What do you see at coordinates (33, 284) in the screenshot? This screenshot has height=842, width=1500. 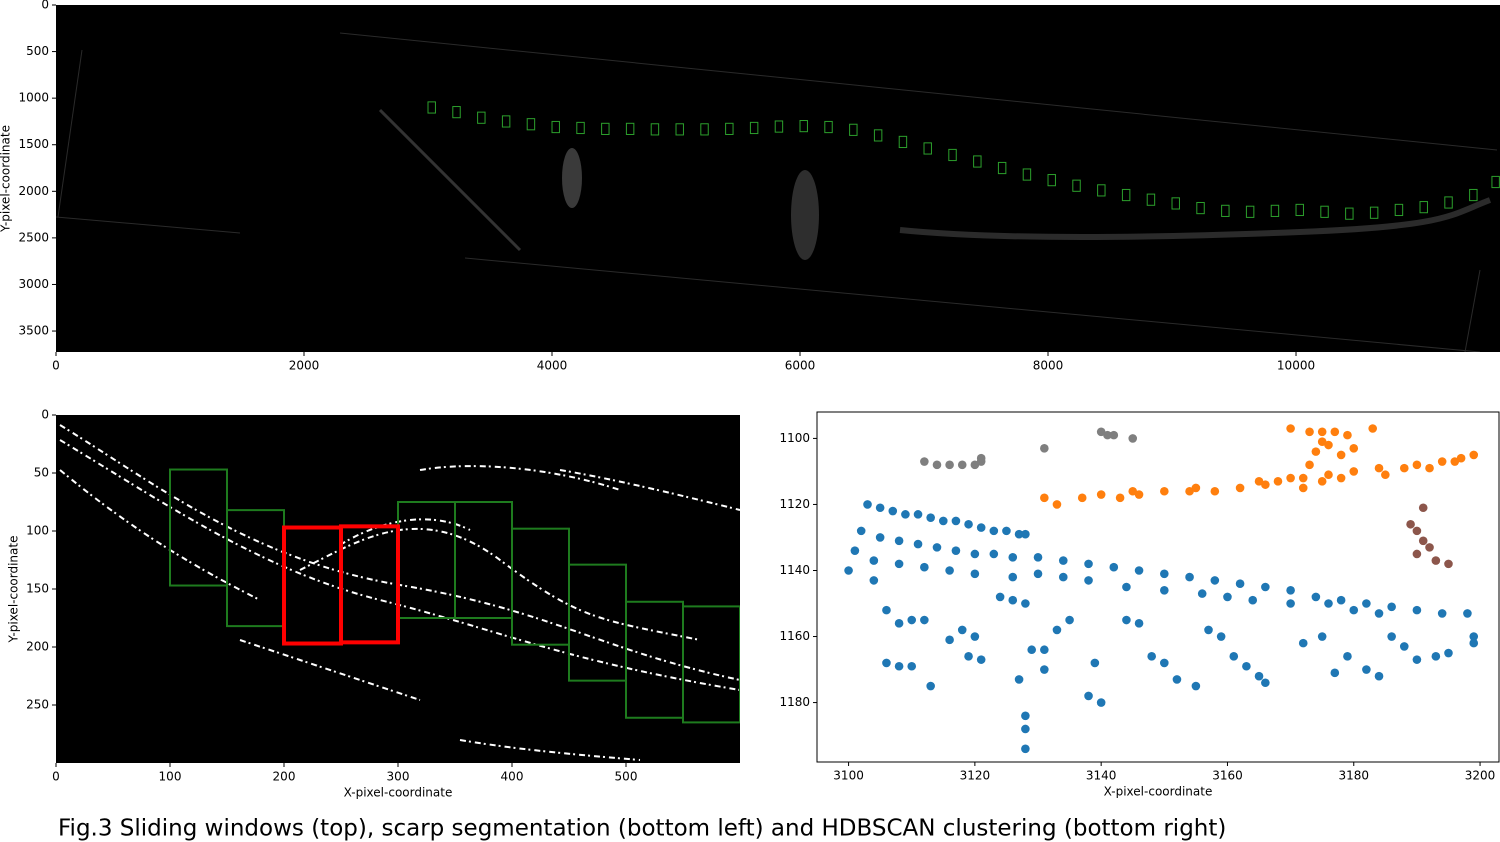 I see `y-tick-label: 3000` at bounding box center [33, 284].